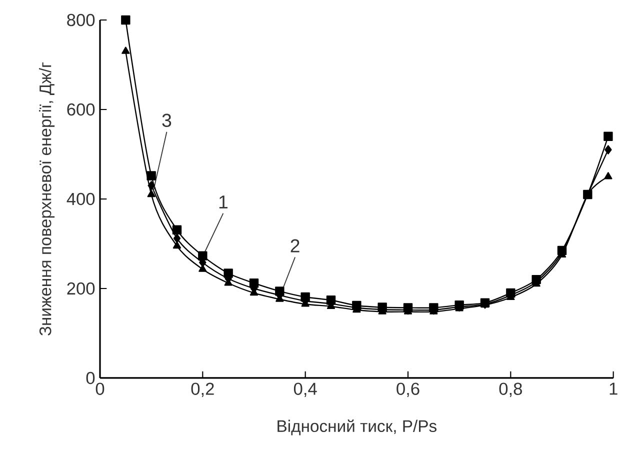  Describe the element at coordinates (223, 202) in the screenshot. I see `text: 1` at that location.